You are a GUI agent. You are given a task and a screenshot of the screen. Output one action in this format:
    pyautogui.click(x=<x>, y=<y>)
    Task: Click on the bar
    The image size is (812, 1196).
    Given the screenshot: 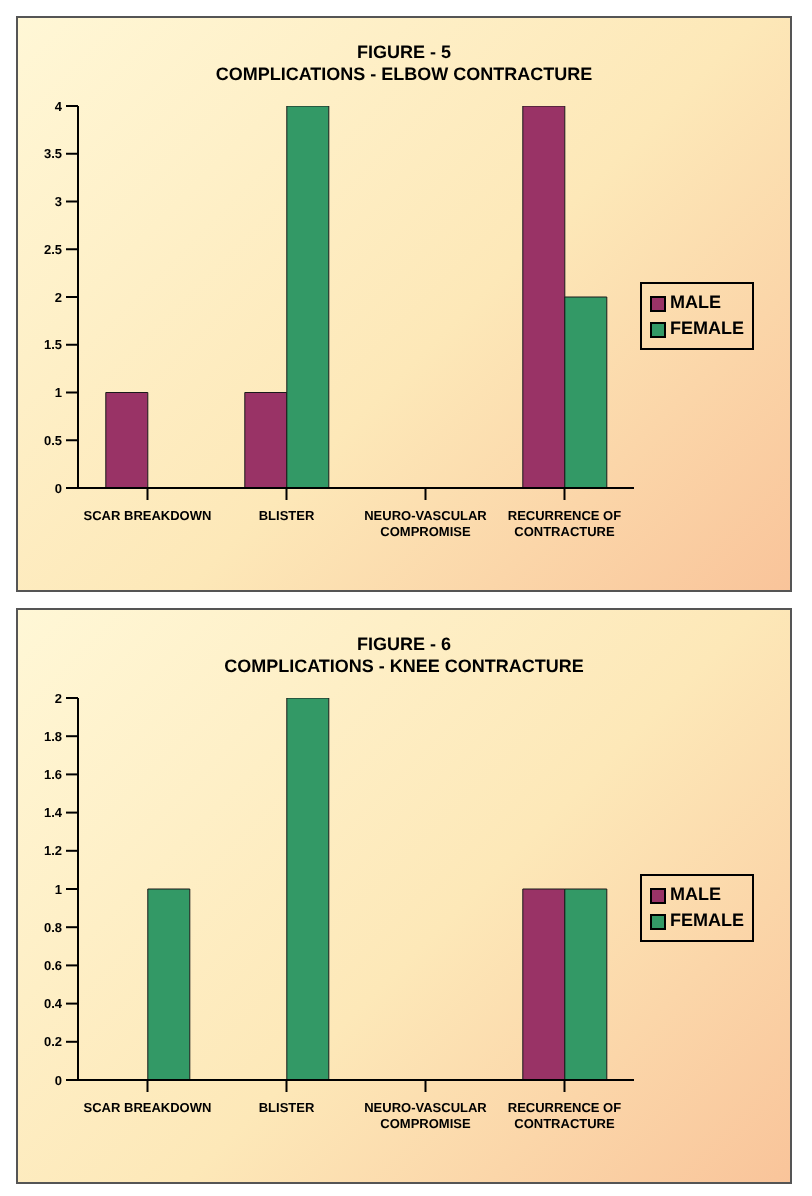 What is the action you would take?
    pyautogui.click(x=127, y=440)
    